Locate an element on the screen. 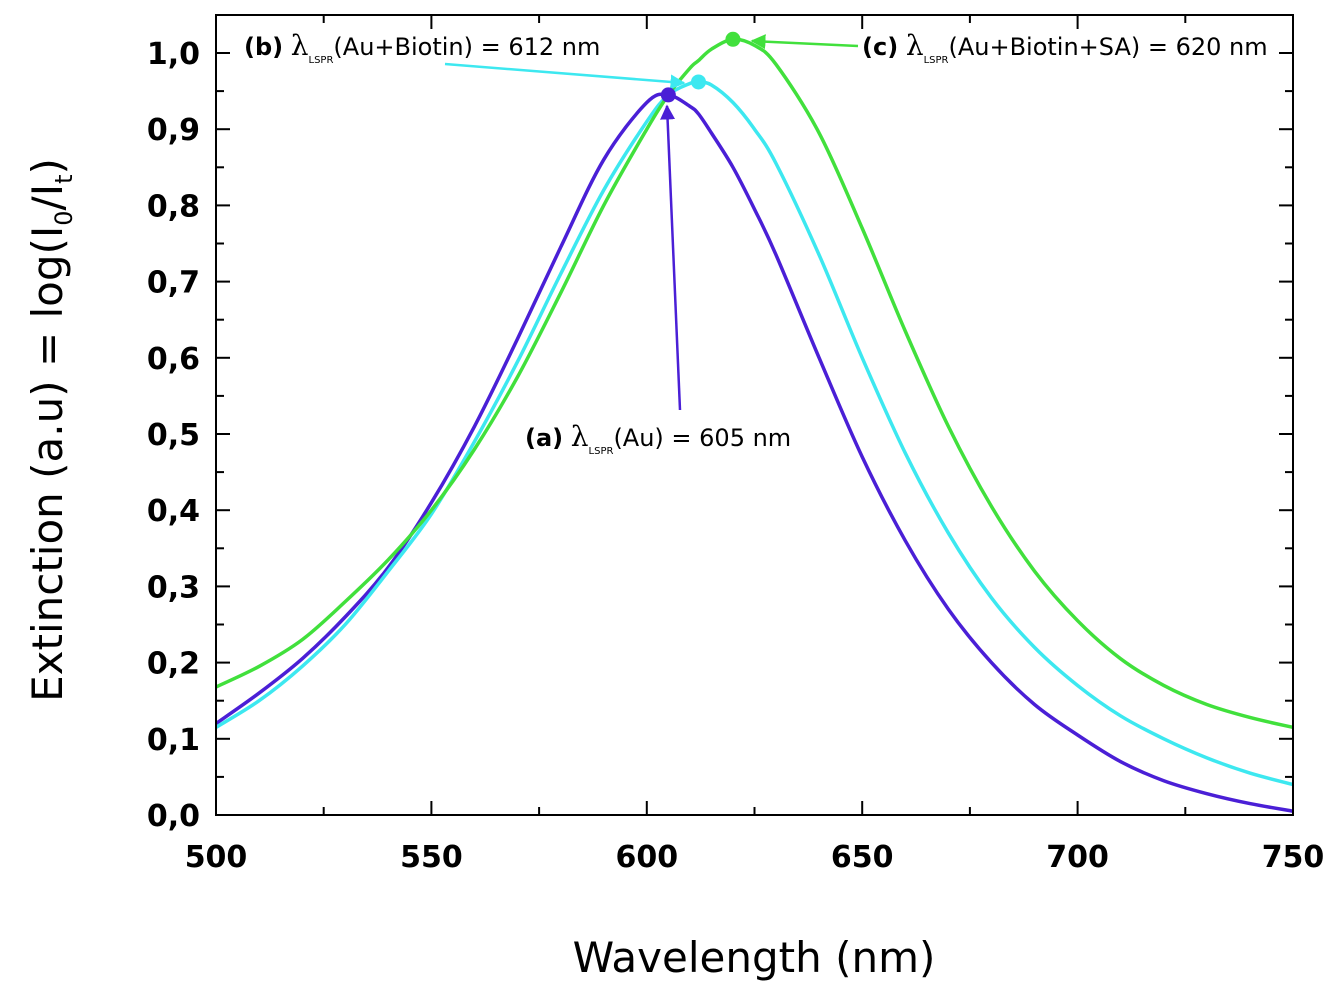 Image resolution: width=1338 pixels, height=1000 pixels. x-tick-label: 600 is located at coordinates (646, 857).